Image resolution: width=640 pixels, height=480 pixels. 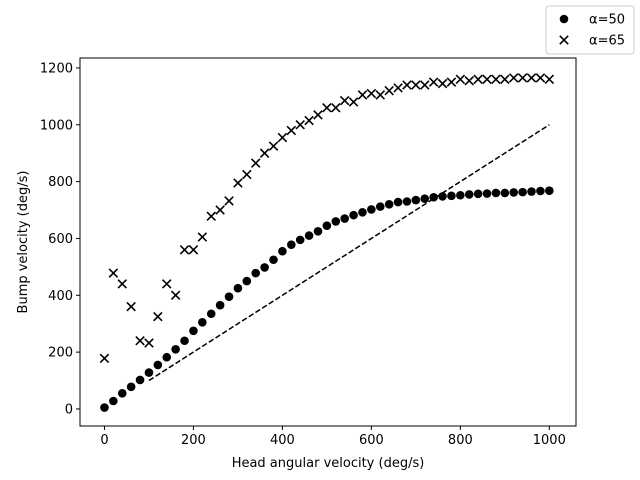 I want to click on legend-label: α=50, so click(x=607, y=20).